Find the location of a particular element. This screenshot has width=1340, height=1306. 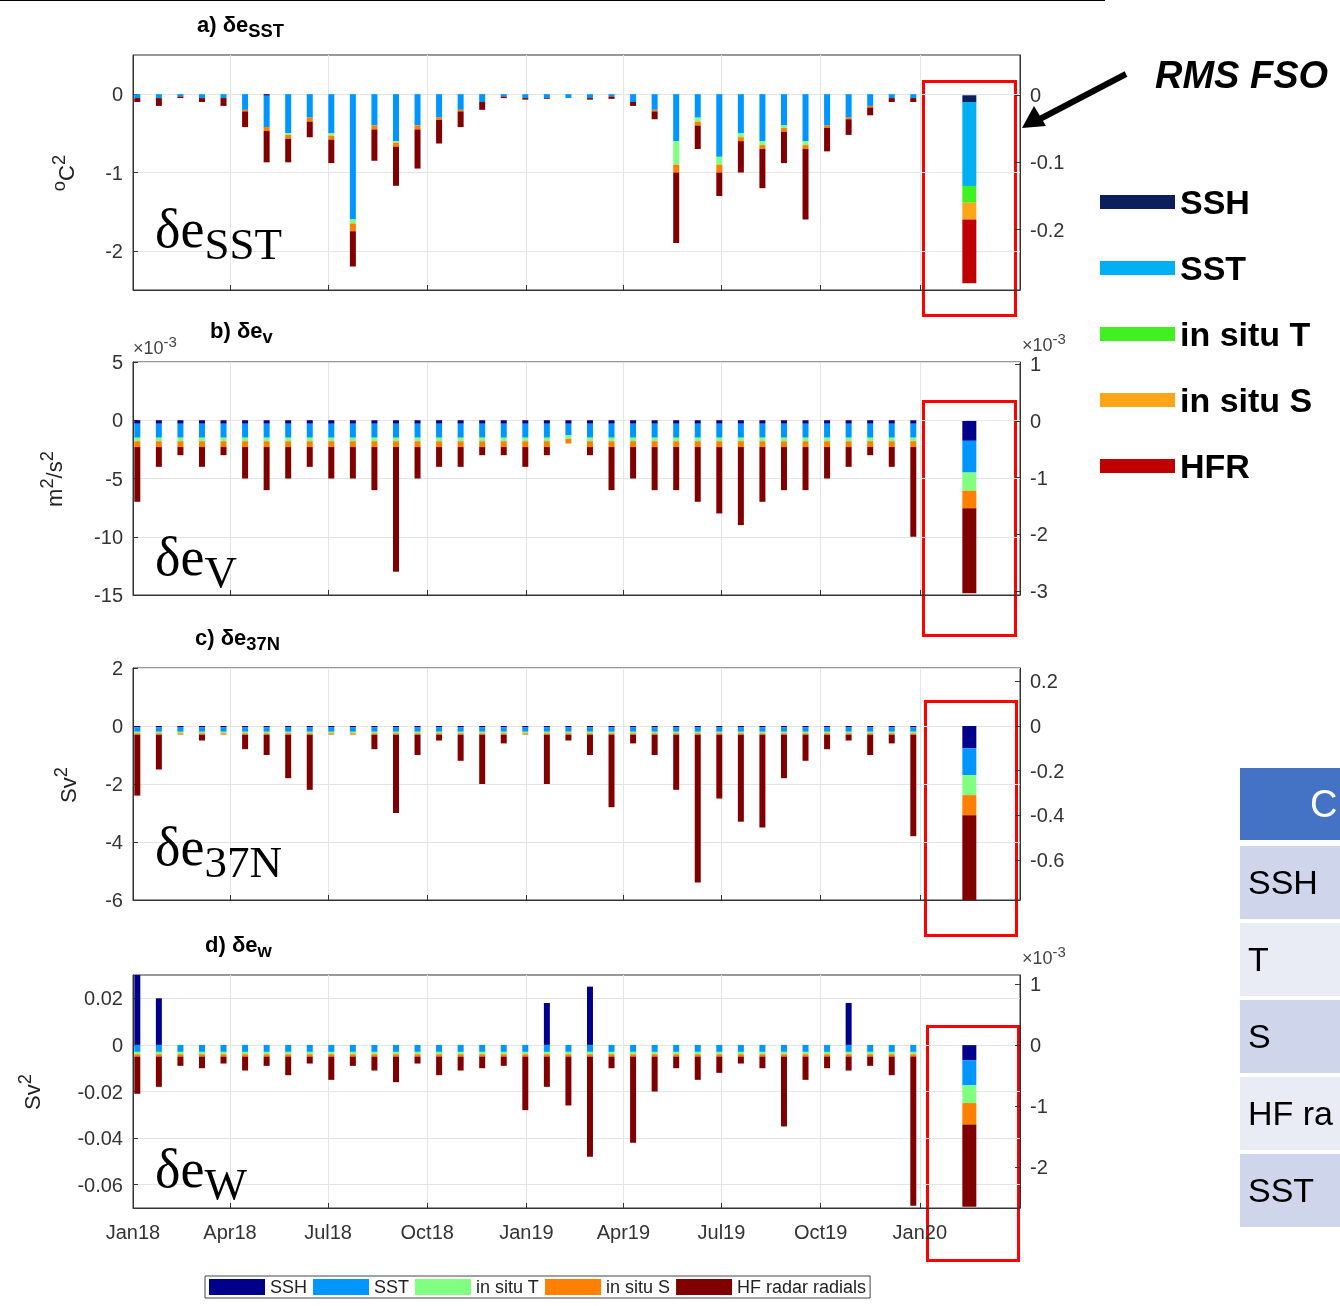

y-tick-label: -4 is located at coordinates (114, 842).